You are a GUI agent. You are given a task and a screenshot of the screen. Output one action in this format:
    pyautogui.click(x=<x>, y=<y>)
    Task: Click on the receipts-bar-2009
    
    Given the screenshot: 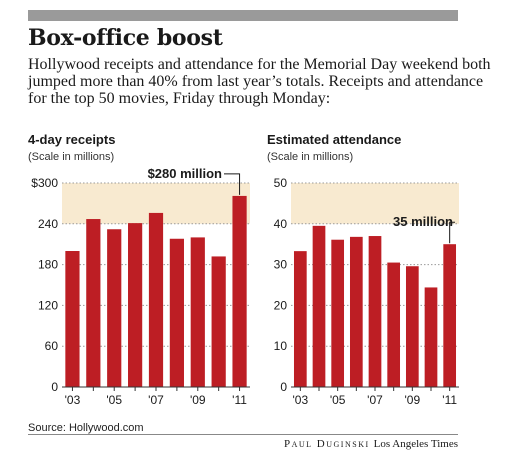 What is the action you would take?
    pyautogui.click(x=197, y=312)
    